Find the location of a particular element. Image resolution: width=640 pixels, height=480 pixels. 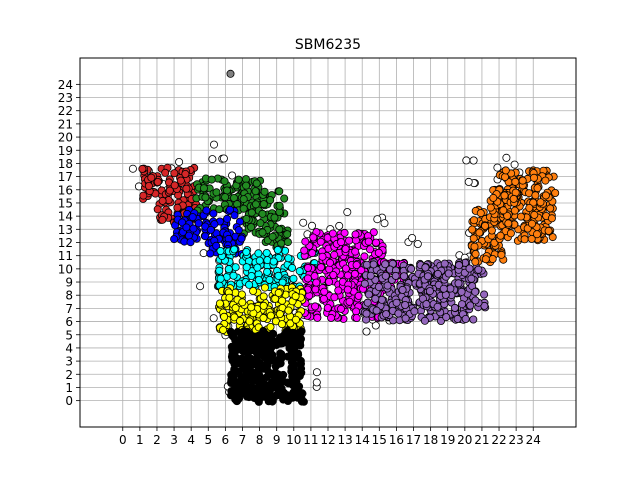

y-tick-label: 1 is located at coordinates (69, 388).